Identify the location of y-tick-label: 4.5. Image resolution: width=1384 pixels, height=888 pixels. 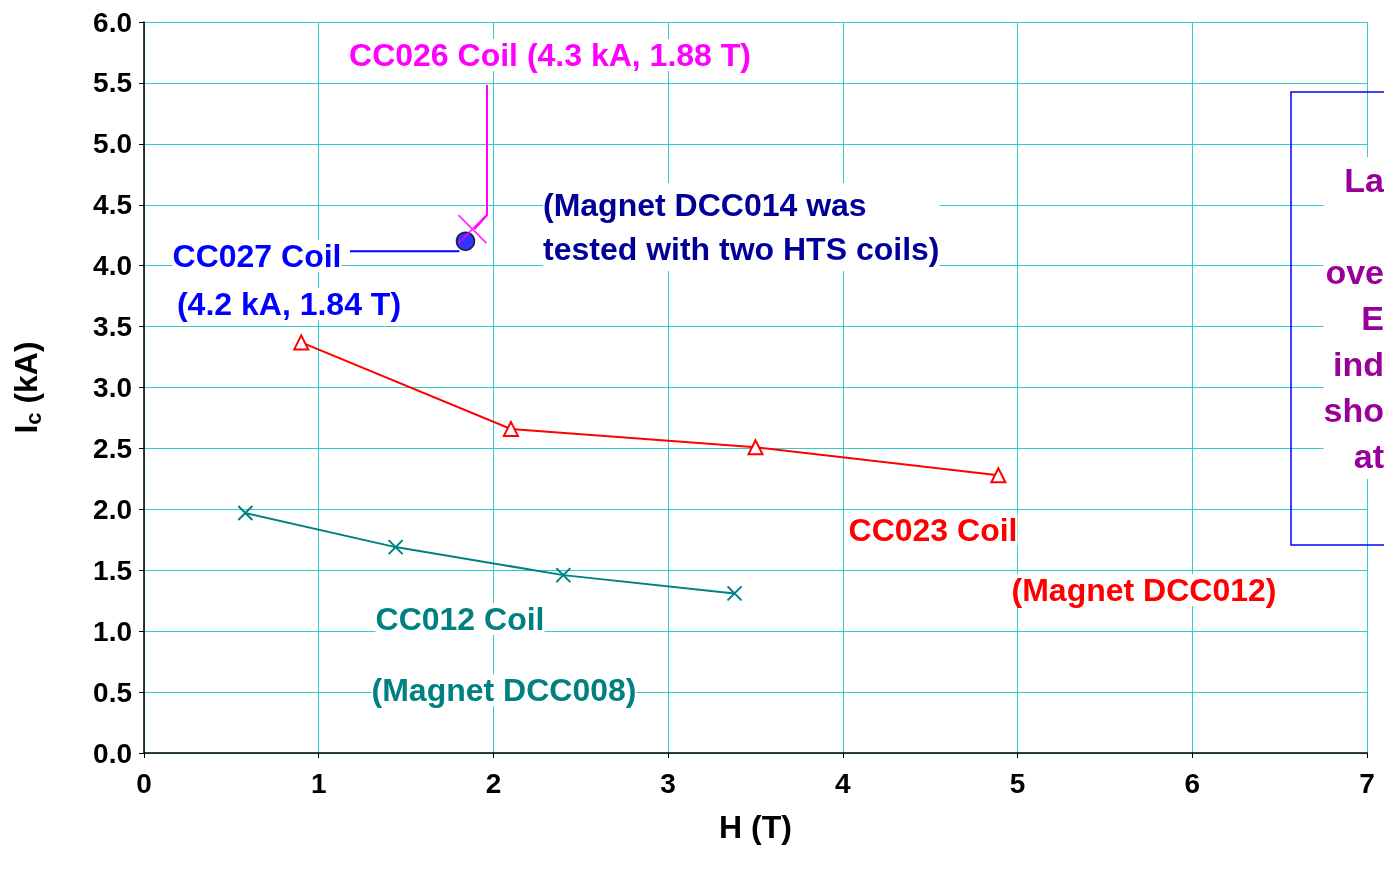
(112, 205).